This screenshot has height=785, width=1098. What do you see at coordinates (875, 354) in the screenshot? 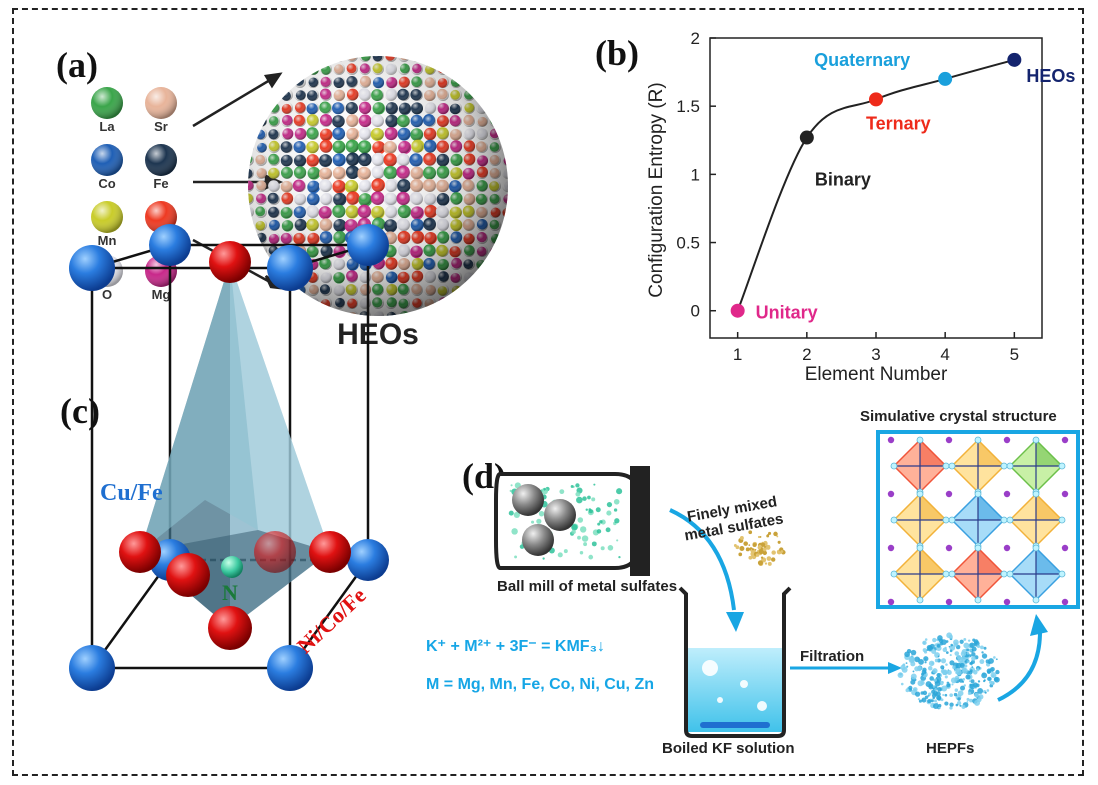
I see `x-tick-label: 3` at bounding box center [875, 354].